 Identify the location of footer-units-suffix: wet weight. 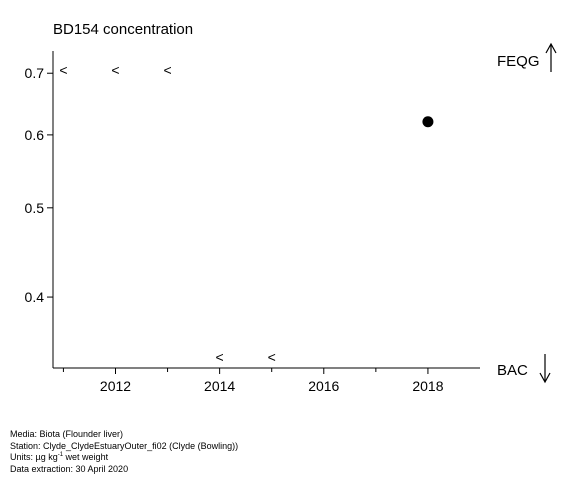
(86, 457).